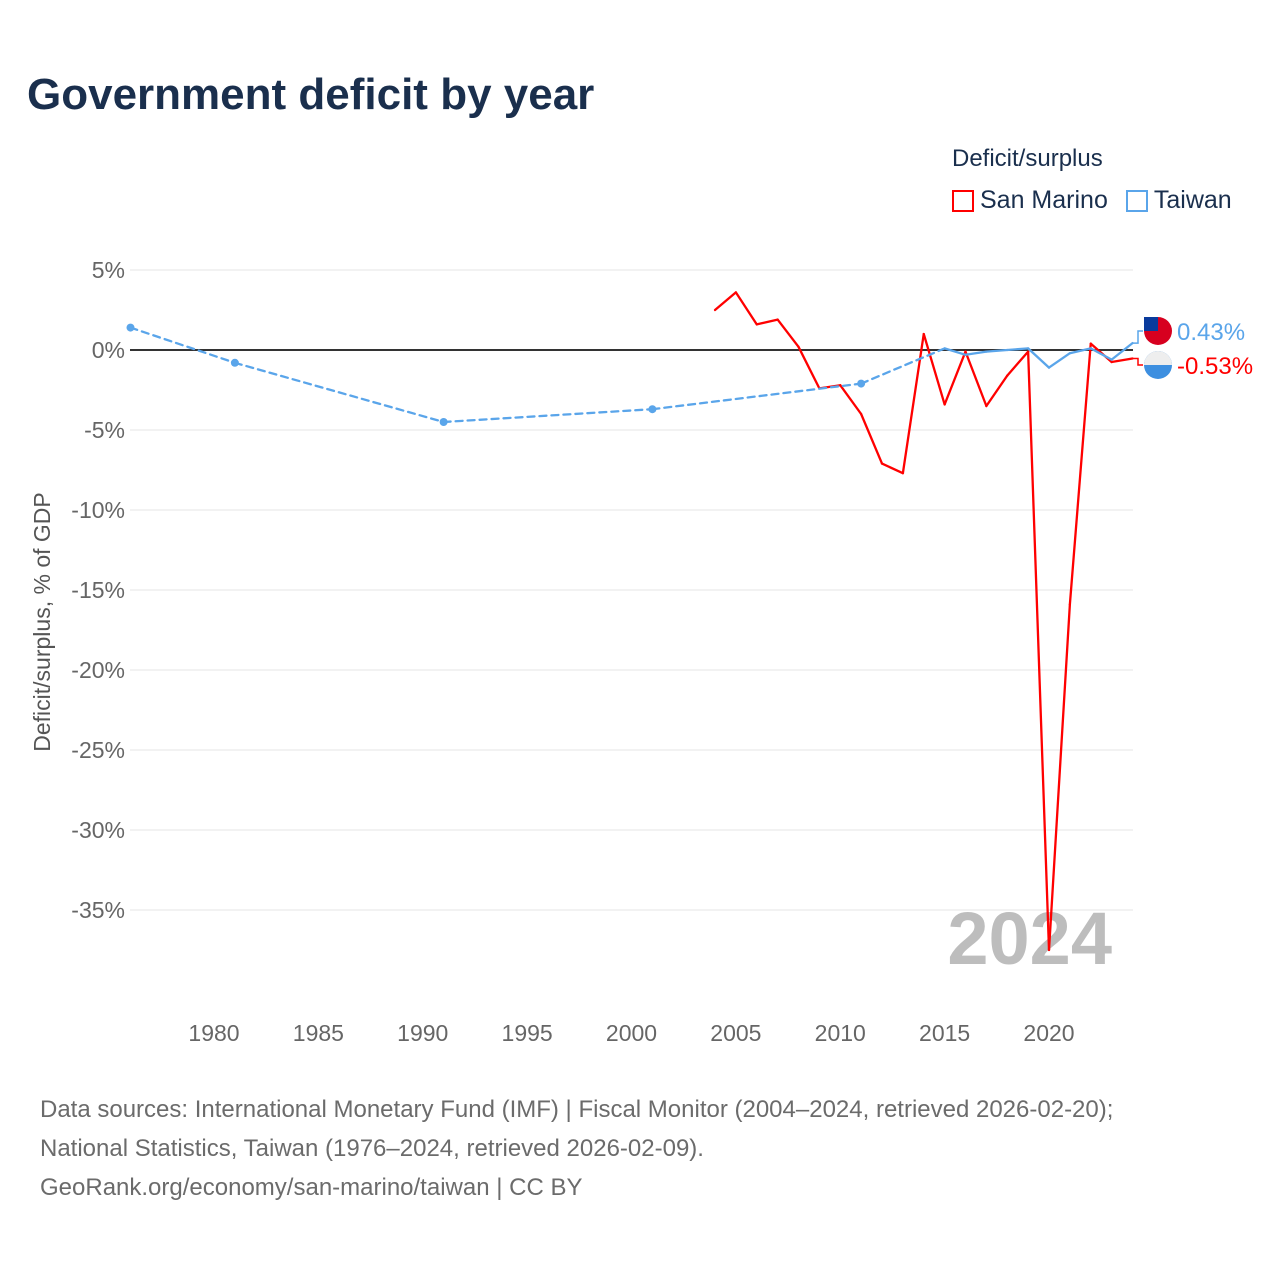 The width and height of the screenshot is (1280, 1280). What do you see at coordinates (944, 1033) in the screenshot?
I see `x-tick-label: 2015` at bounding box center [944, 1033].